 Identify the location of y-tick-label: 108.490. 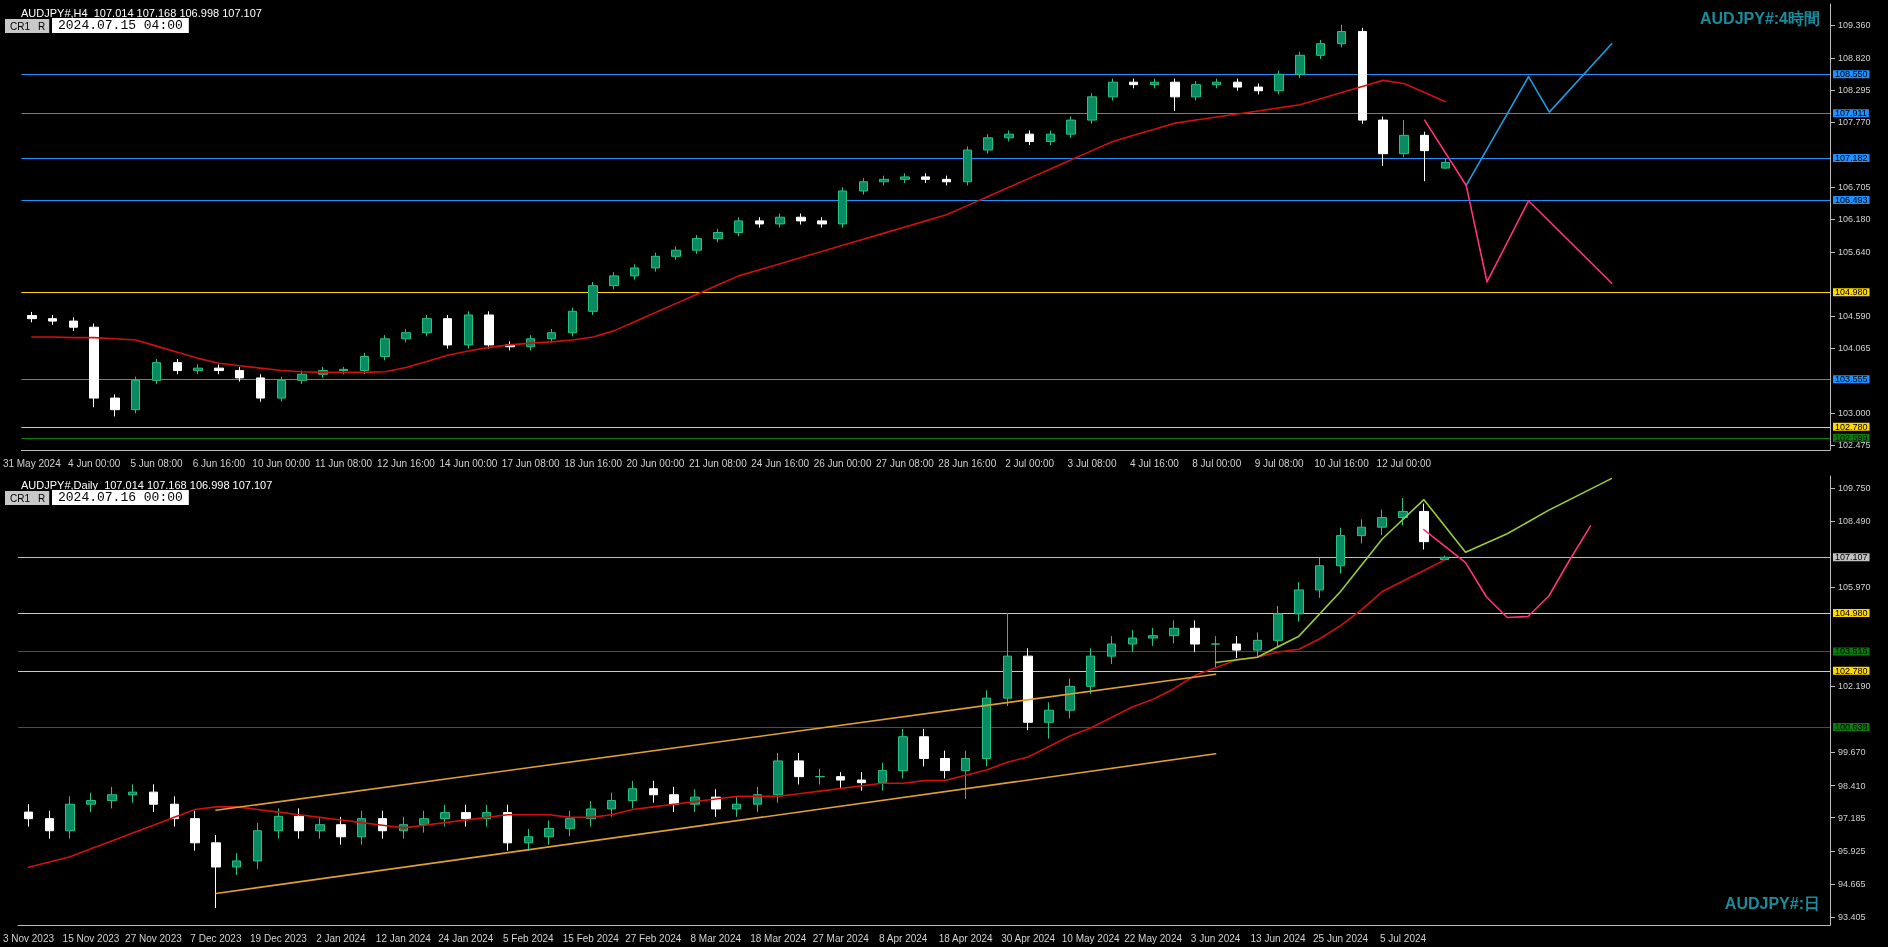
(1854, 520).